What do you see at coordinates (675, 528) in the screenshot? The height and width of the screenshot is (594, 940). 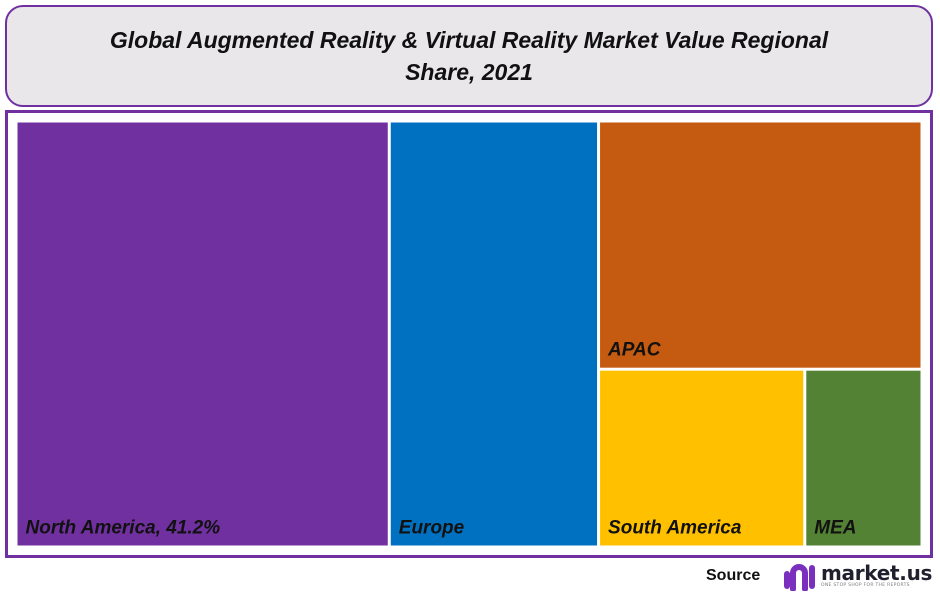 I see `tile-label-south-america: South America` at bounding box center [675, 528].